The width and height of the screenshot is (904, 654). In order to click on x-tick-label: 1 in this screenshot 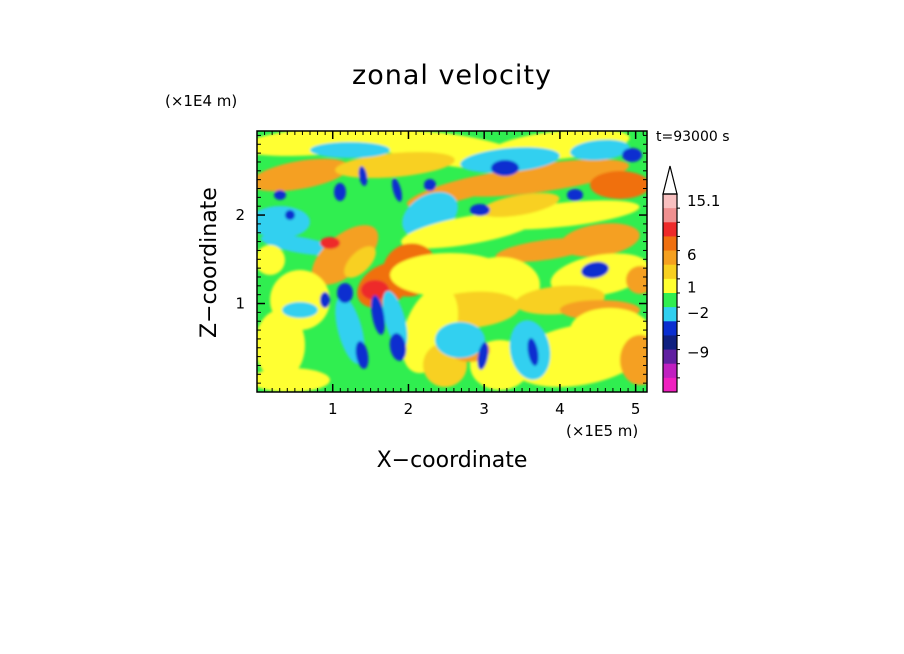, I will do `click(333, 409)`.